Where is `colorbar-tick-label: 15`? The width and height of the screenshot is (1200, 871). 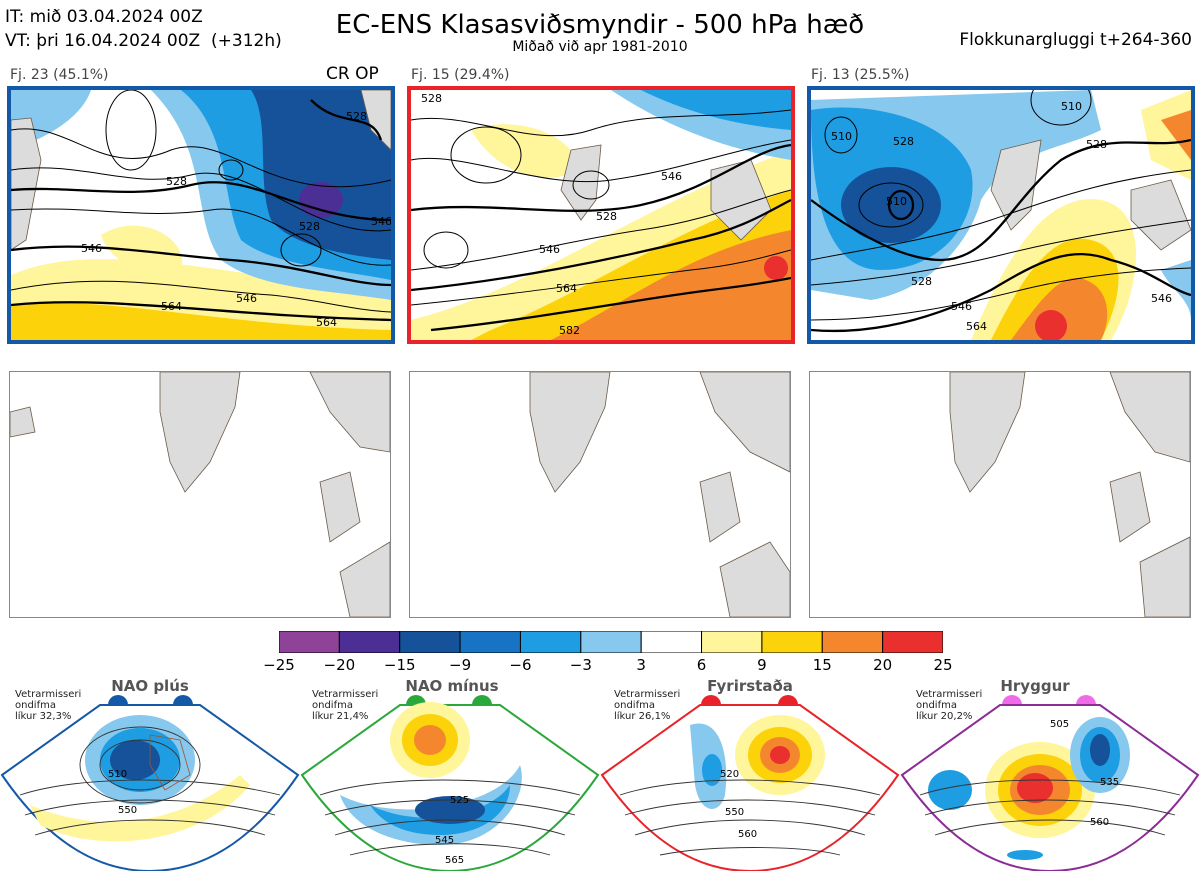
colorbar-tick-label: 15 is located at coordinates (822, 665).